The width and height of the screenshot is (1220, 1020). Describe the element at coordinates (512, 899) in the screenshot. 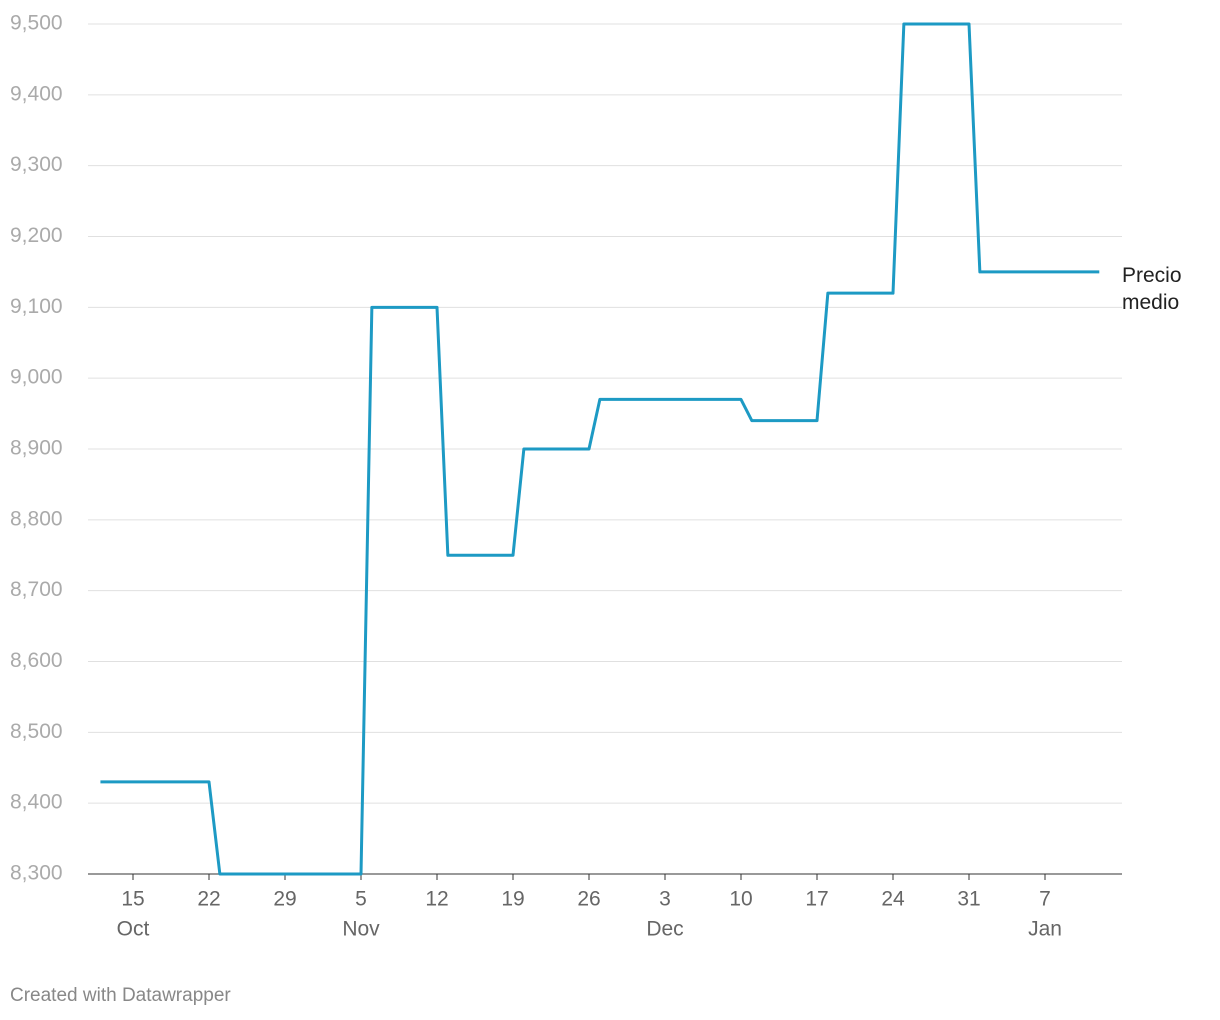

I see `x-tick-label: 19` at that location.